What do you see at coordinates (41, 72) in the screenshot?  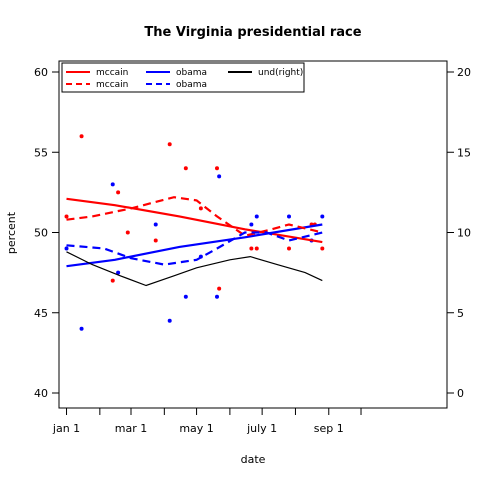 I see `y-tick-label: 60` at bounding box center [41, 72].